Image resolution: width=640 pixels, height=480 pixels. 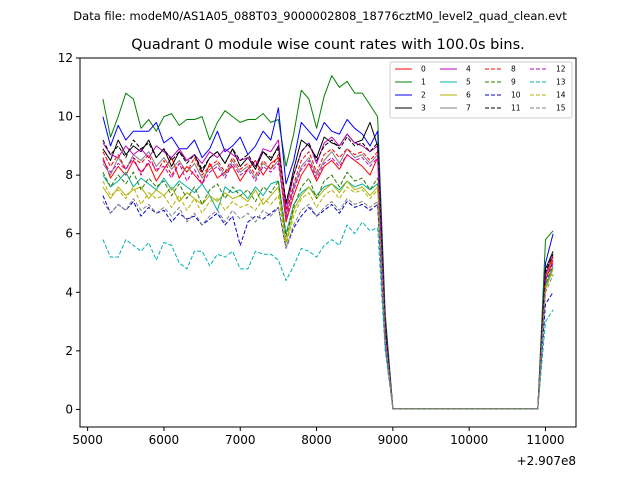 What do you see at coordinates (423, 69) in the screenshot?
I see `legend-label-0: 0` at bounding box center [423, 69].